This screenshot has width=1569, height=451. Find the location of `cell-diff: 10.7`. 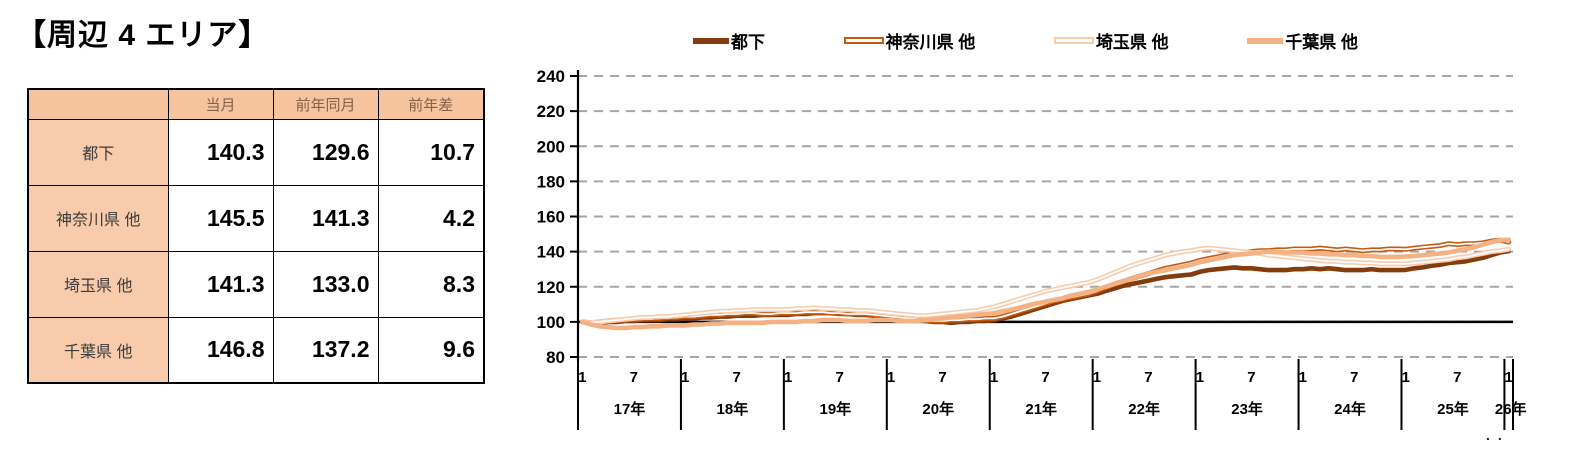

cell-diff: 10.7 is located at coordinates (431, 152).